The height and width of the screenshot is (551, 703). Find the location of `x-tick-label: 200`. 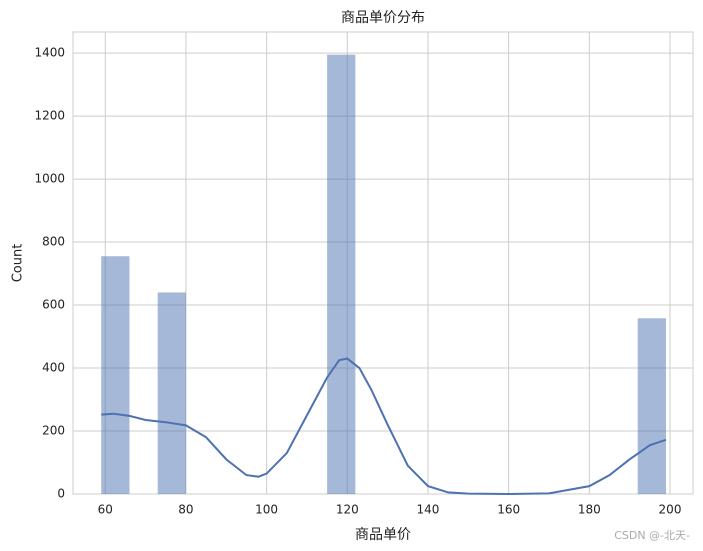

x-tick-label: 200 is located at coordinates (670, 510).